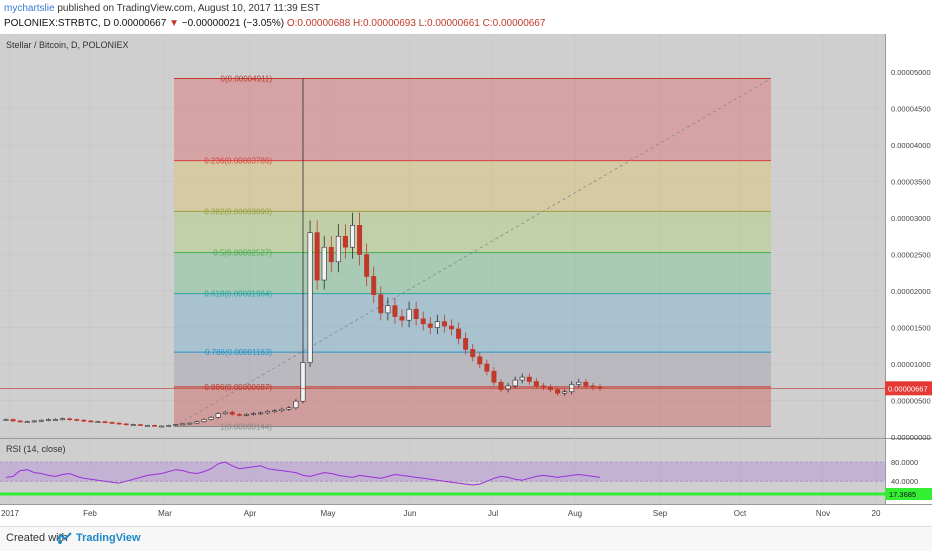  What do you see at coordinates (37, 538) in the screenshot?
I see `created-with-text: Created with` at bounding box center [37, 538].